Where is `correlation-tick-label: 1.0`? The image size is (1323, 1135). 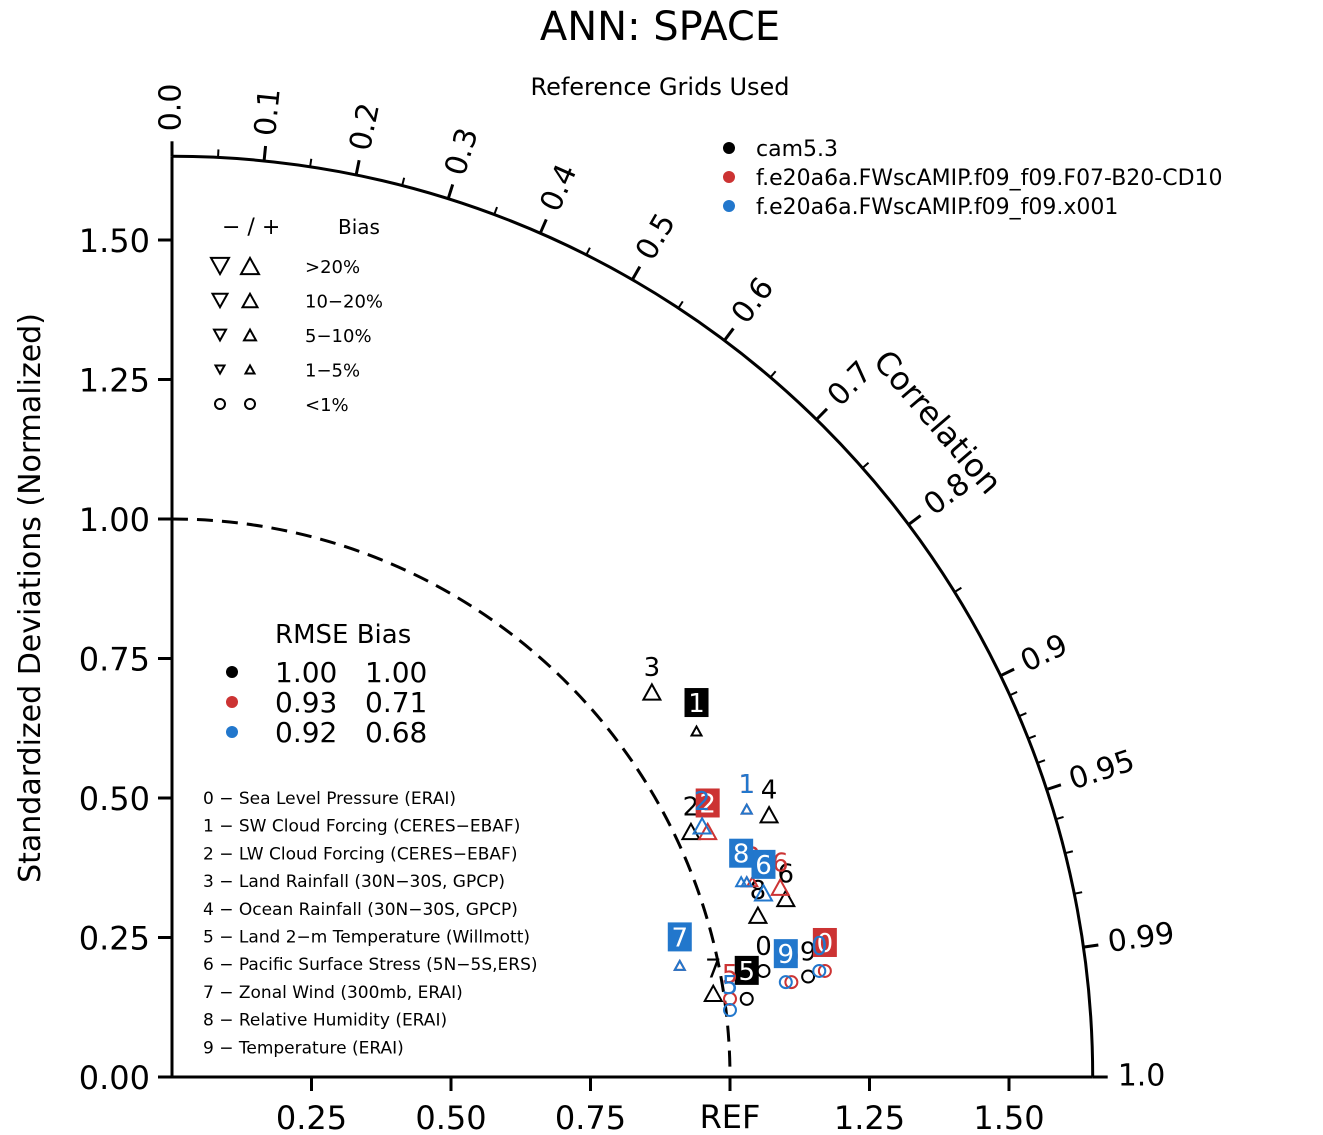
correlation-tick-label: 1.0 is located at coordinates (1142, 1076).